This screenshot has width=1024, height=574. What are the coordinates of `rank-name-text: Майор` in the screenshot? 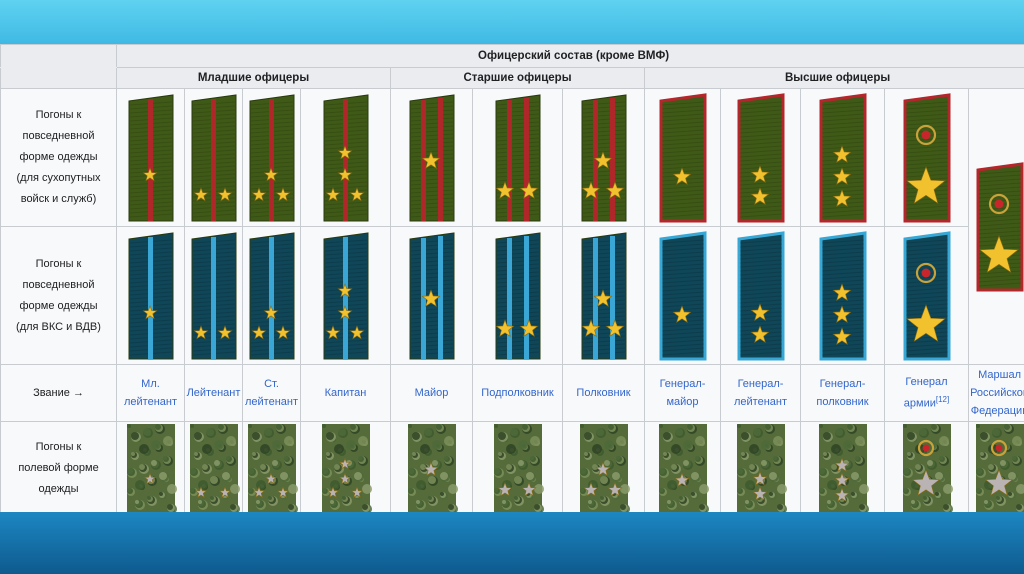 It's located at (431, 393).